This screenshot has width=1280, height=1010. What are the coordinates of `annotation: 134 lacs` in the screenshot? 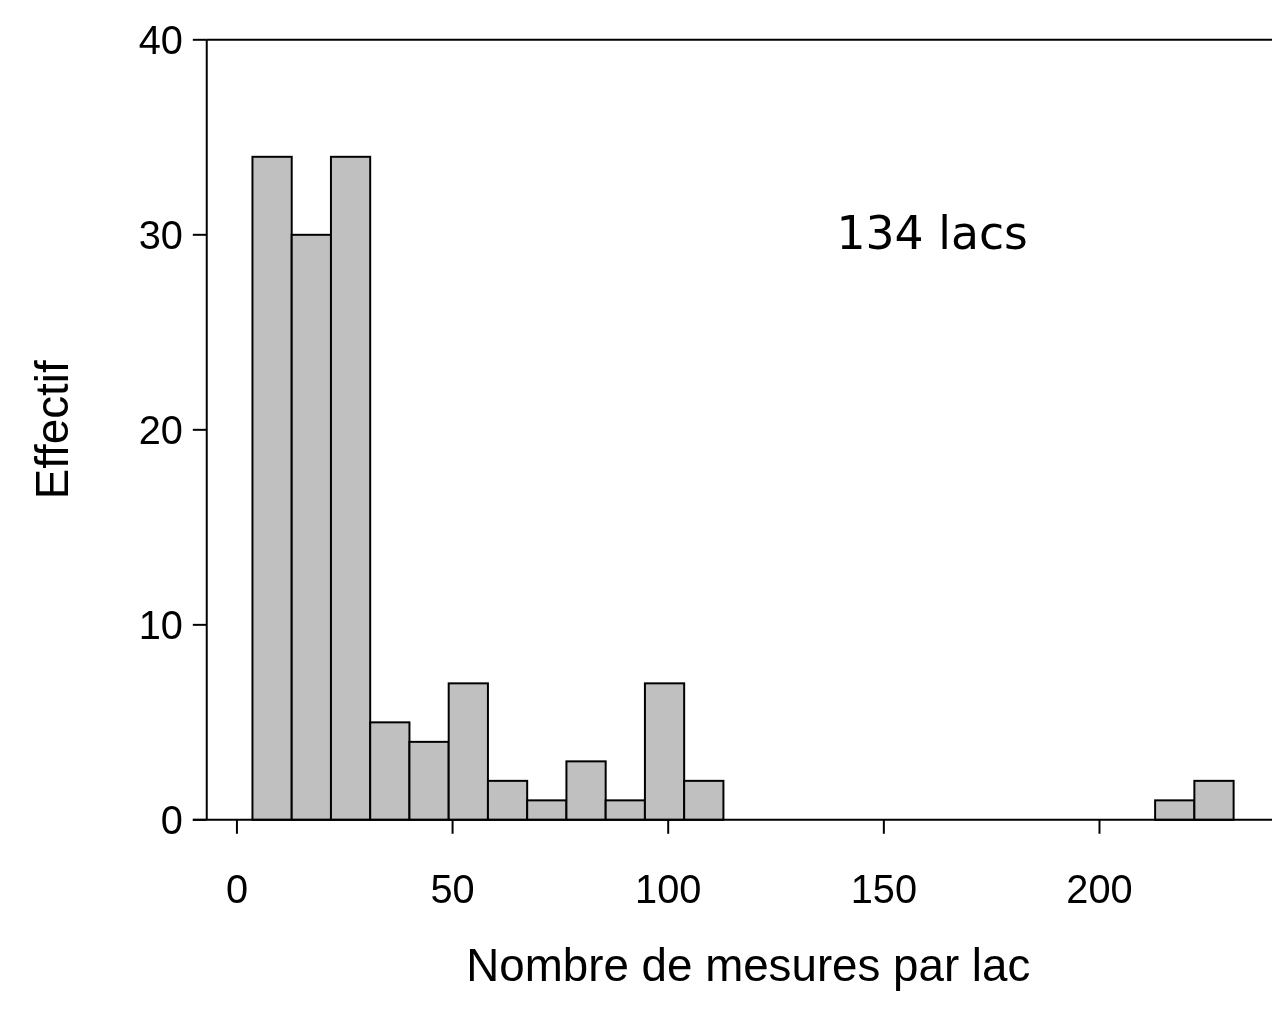 It's located at (932, 234).